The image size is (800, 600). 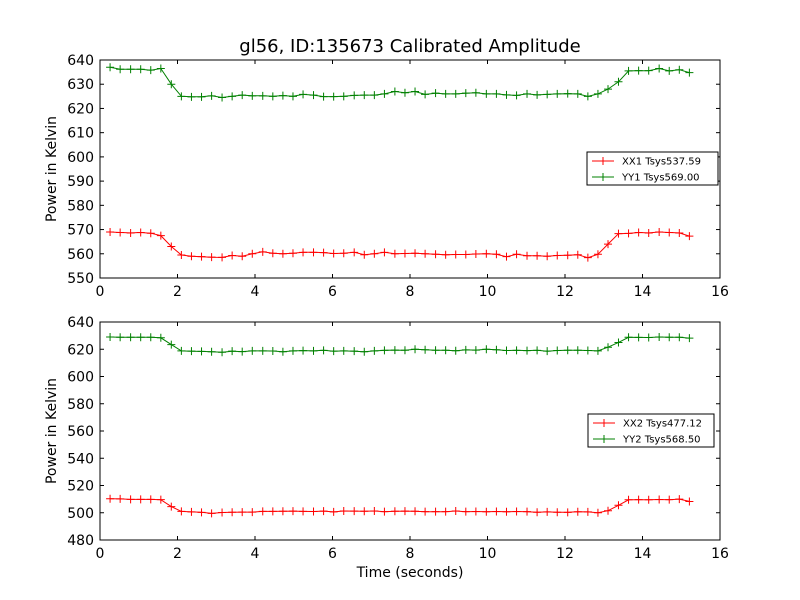 I want to click on x-tick-label: 0, so click(x=100, y=554).